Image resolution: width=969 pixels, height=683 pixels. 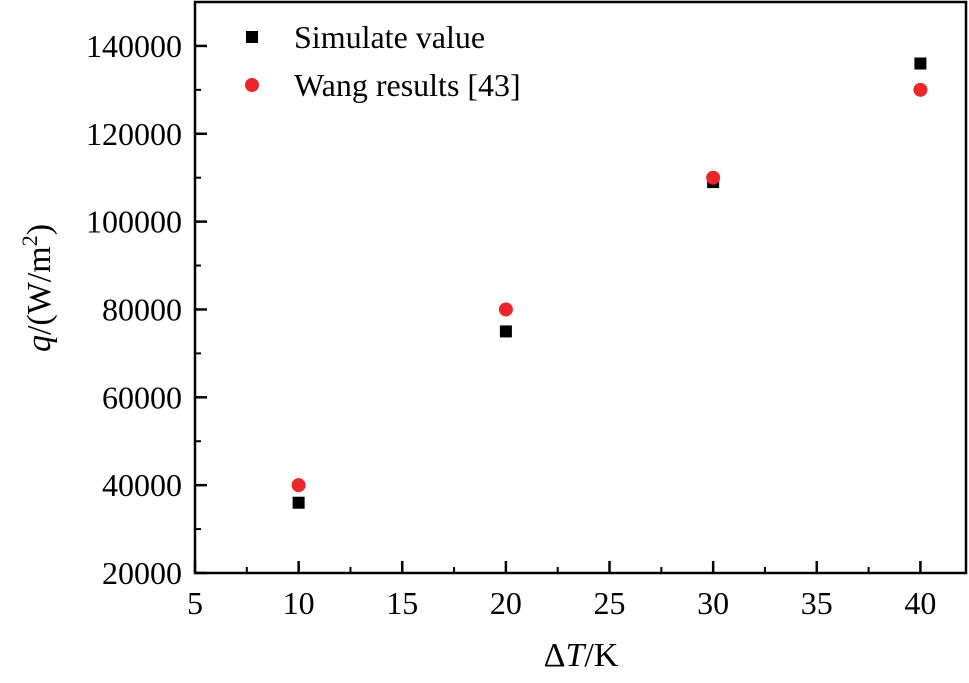 I want to click on x-axis-label: ΔT/K, so click(x=581, y=655).